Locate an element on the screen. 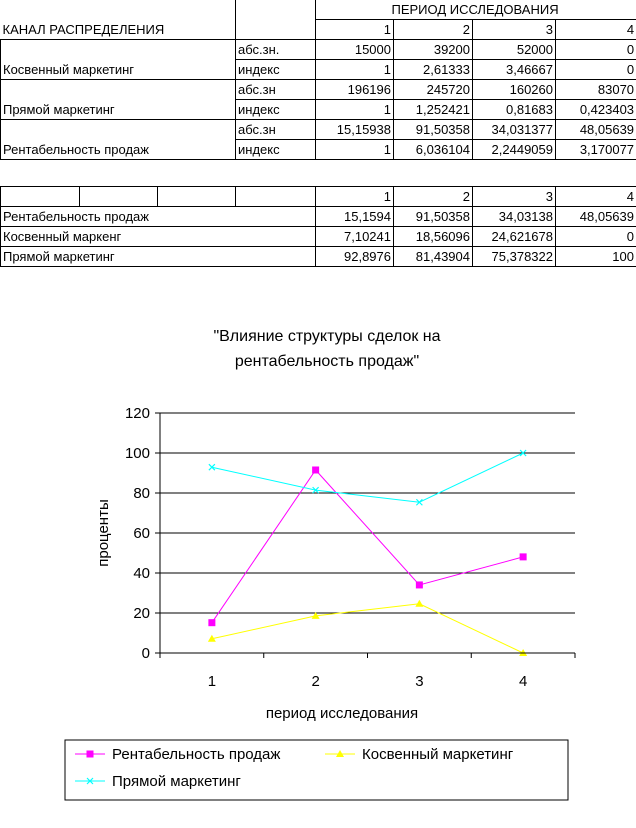 This screenshot has width=636, height=828. value-cell: 0,423403 is located at coordinates (595, 109).